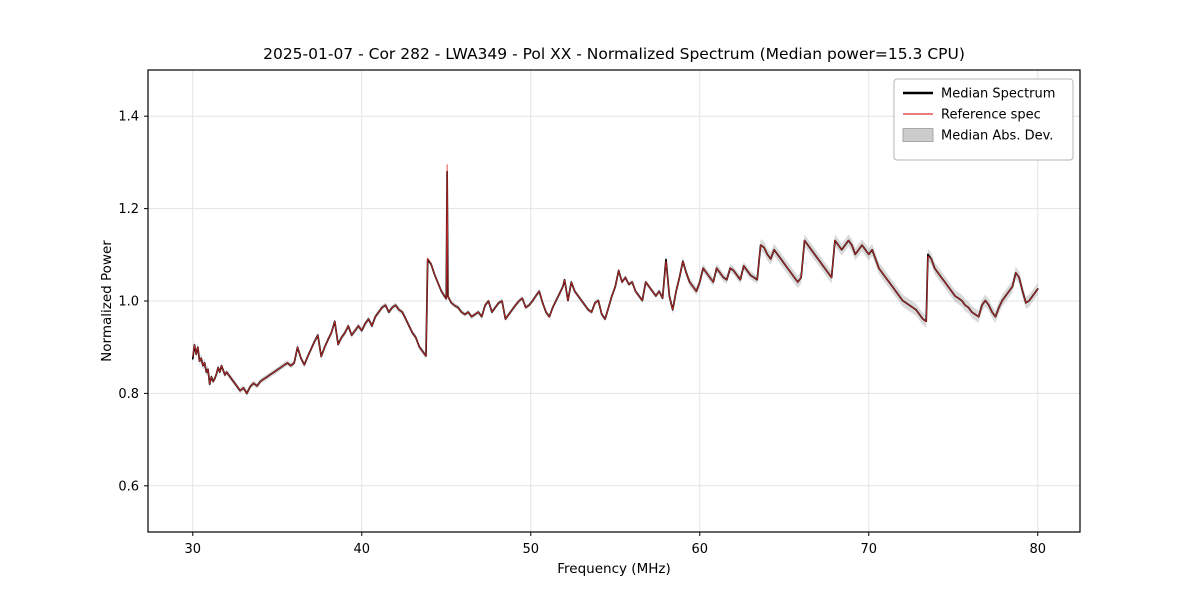 This screenshot has width=1200, height=600. I want to click on legend-item-label: Reference spec, so click(991, 115).